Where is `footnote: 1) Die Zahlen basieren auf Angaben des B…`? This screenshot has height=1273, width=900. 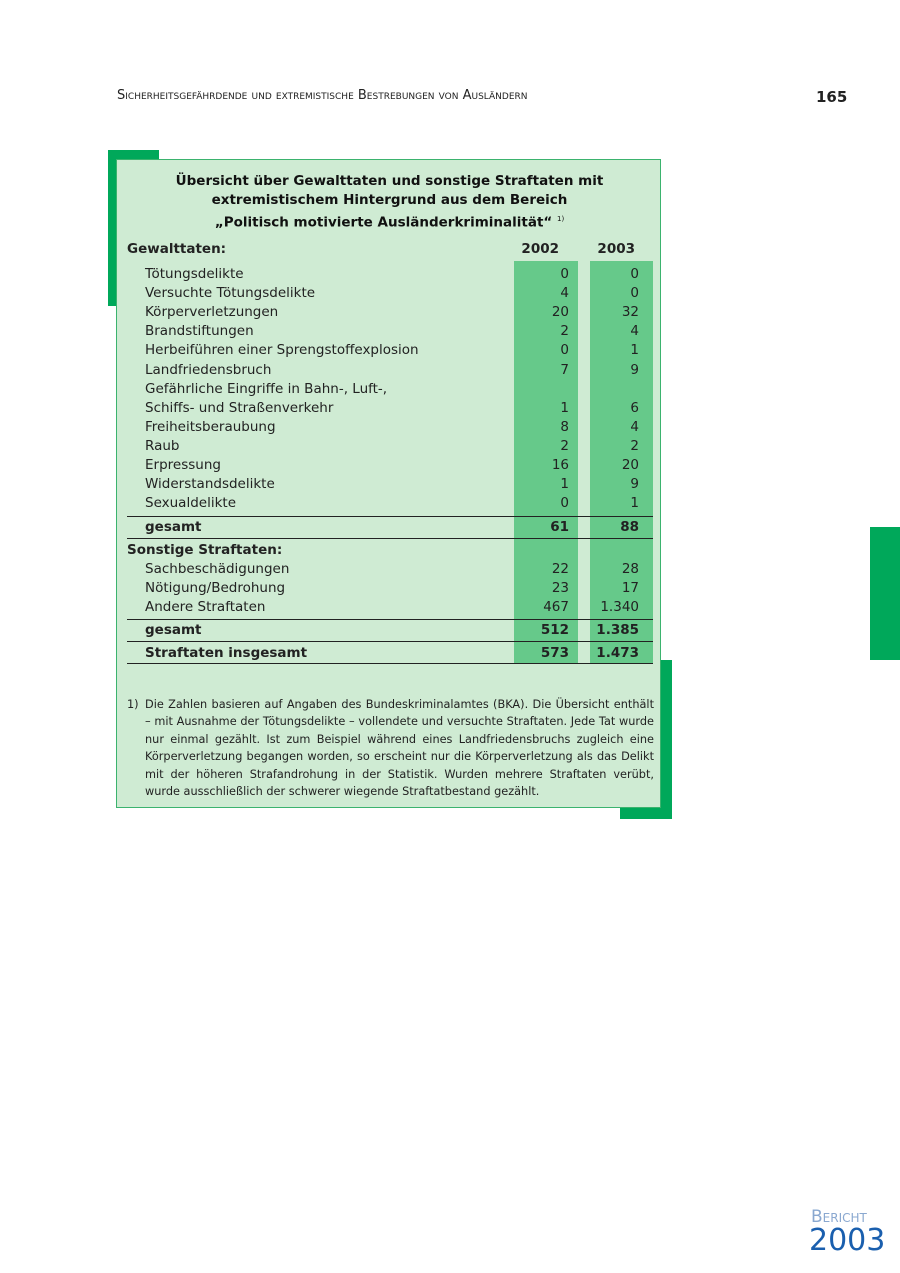 footnote: 1) Die Zahlen basieren auf Angaben des B… is located at coordinates (390, 748).